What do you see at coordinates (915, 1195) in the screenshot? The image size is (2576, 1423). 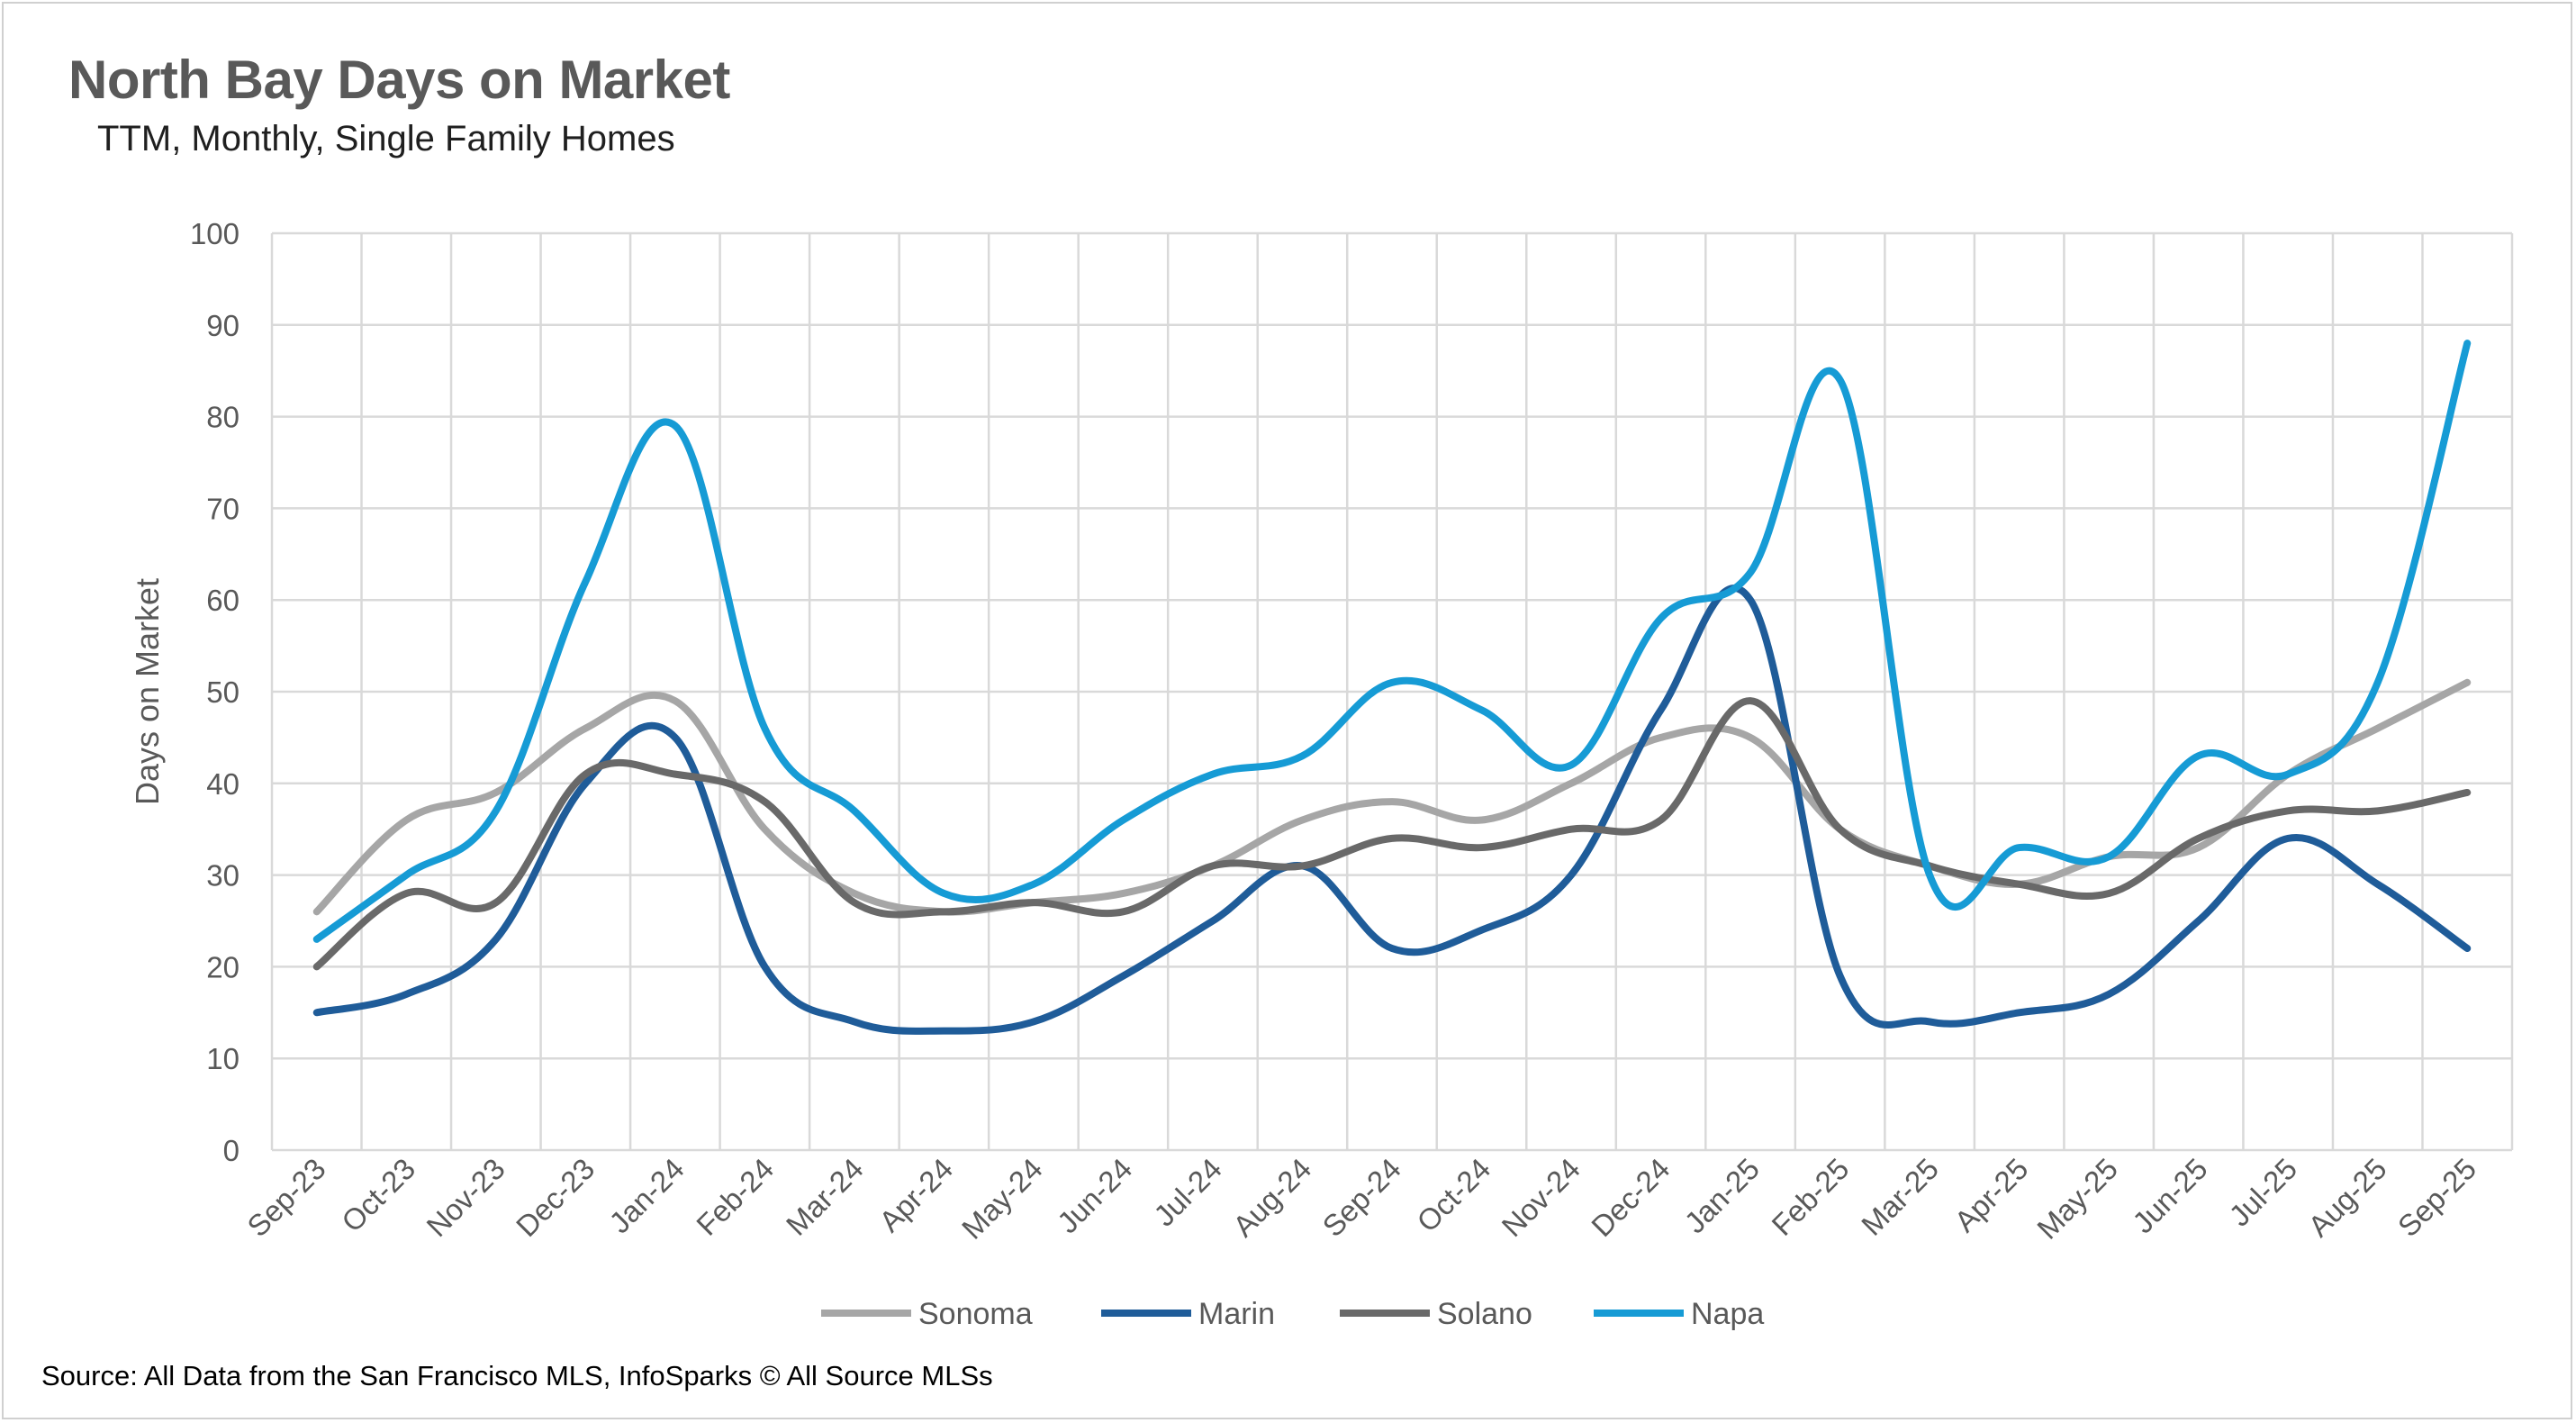 I see `x-tick-label: Apr-24` at bounding box center [915, 1195].